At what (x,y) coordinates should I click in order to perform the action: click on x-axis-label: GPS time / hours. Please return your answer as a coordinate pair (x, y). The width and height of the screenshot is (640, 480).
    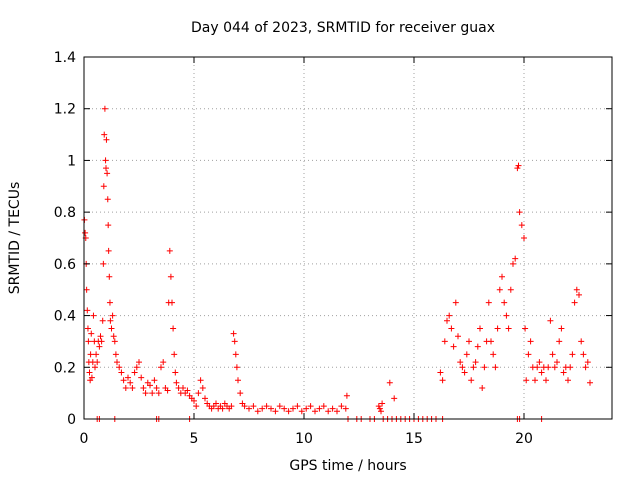
    Looking at the image, I should click on (347, 466).